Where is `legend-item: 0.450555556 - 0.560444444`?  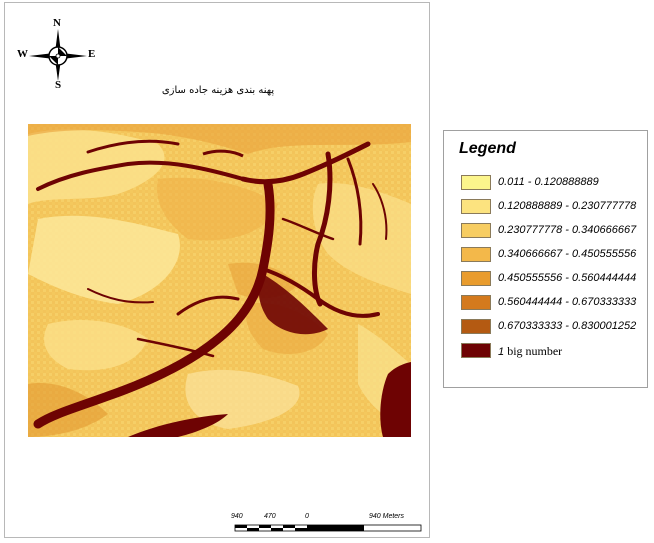
legend-item: 0.450555556 - 0.560444444 is located at coordinates (556, 279).